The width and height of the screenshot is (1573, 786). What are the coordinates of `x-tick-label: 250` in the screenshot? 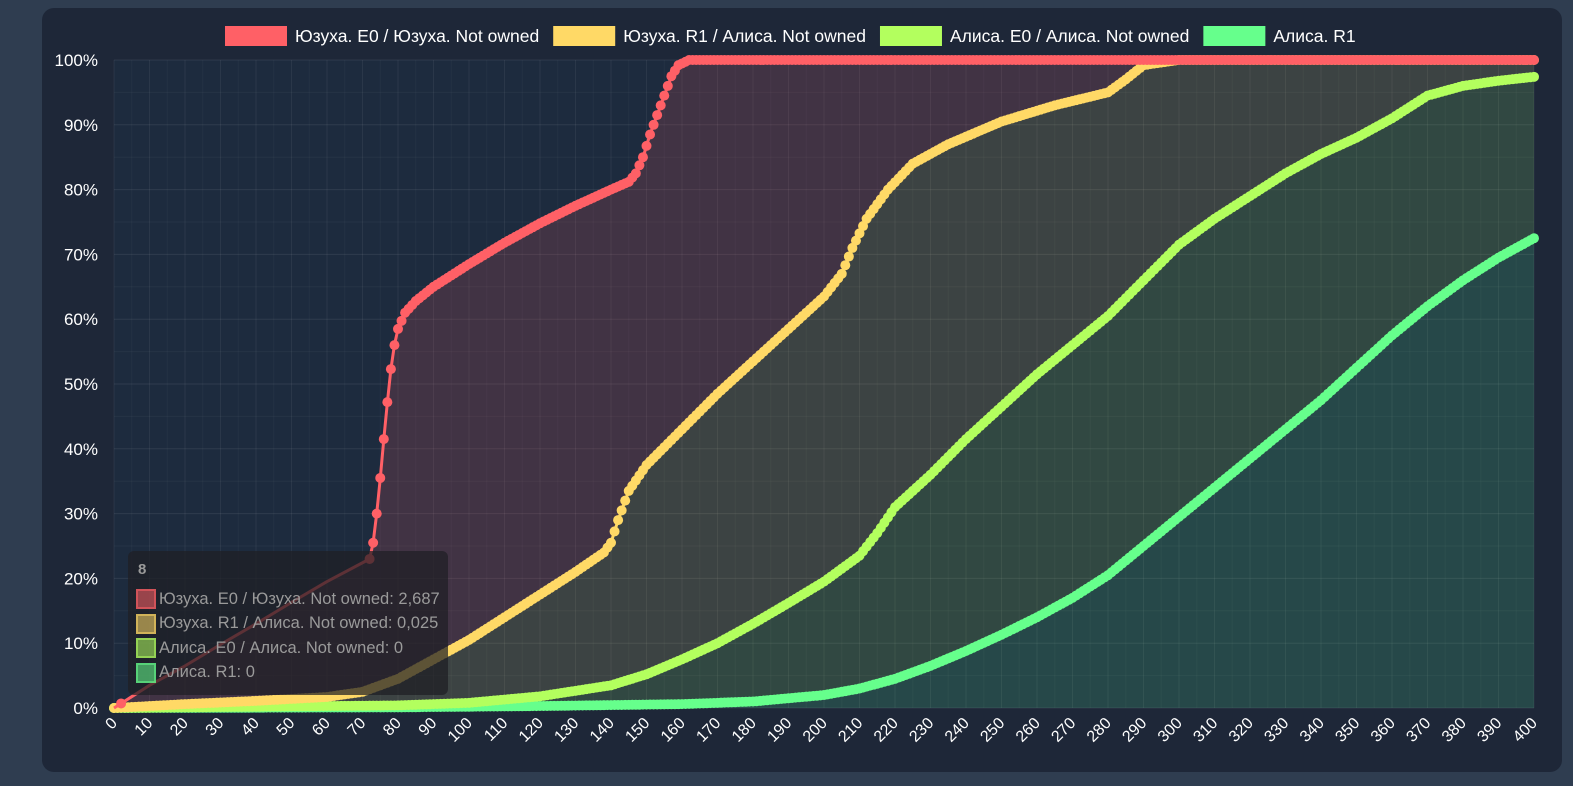 It's located at (992, 730).